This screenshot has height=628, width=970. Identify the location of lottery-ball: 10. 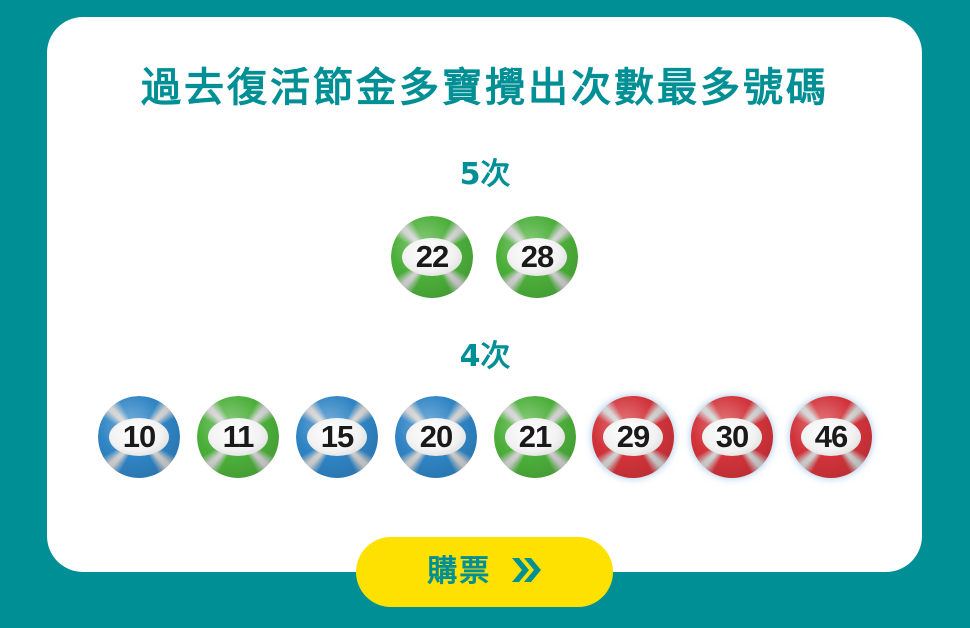
(139, 437).